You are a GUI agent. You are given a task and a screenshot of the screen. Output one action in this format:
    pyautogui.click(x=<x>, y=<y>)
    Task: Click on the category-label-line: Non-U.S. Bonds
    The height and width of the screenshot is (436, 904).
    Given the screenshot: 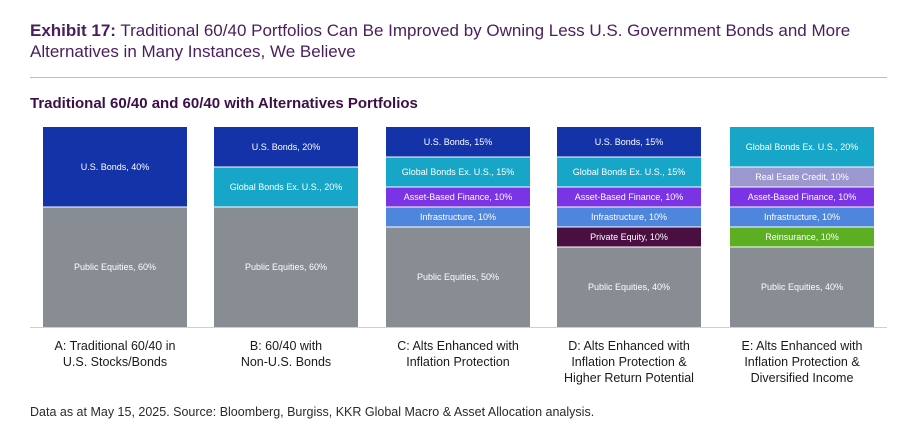 What is the action you would take?
    pyautogui.click(x=286, y=362)
    